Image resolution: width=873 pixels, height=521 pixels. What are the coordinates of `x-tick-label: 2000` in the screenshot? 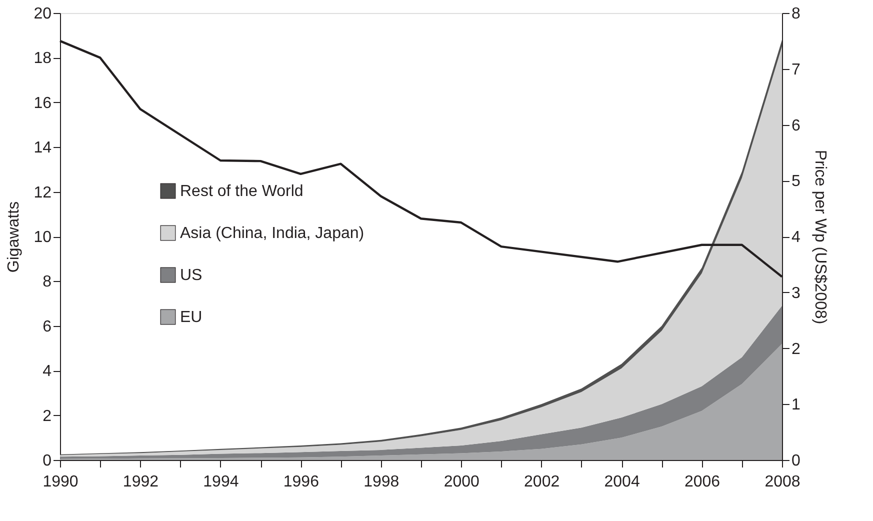 It's located at (462, 482).